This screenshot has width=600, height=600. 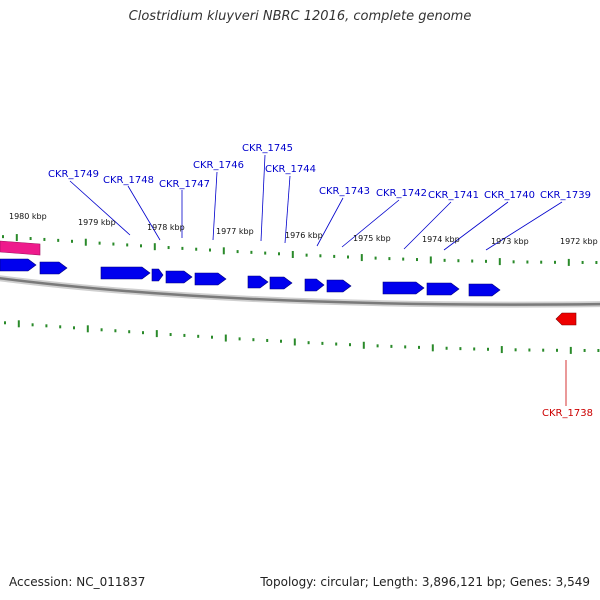 What do you see at coordinates (304, 235) in the screenshot?
I see `scale-label: 1976 kbp` at bounding box center [304, 235].